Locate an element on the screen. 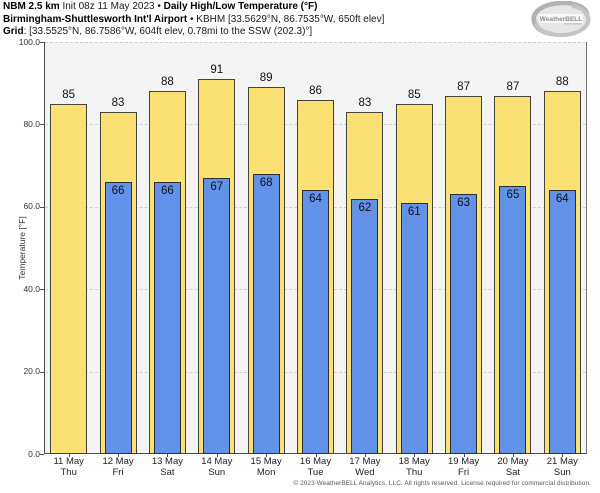 This screenshot has width=600, height=493. high-value-label: 86 is located at coordinates (315, 90).